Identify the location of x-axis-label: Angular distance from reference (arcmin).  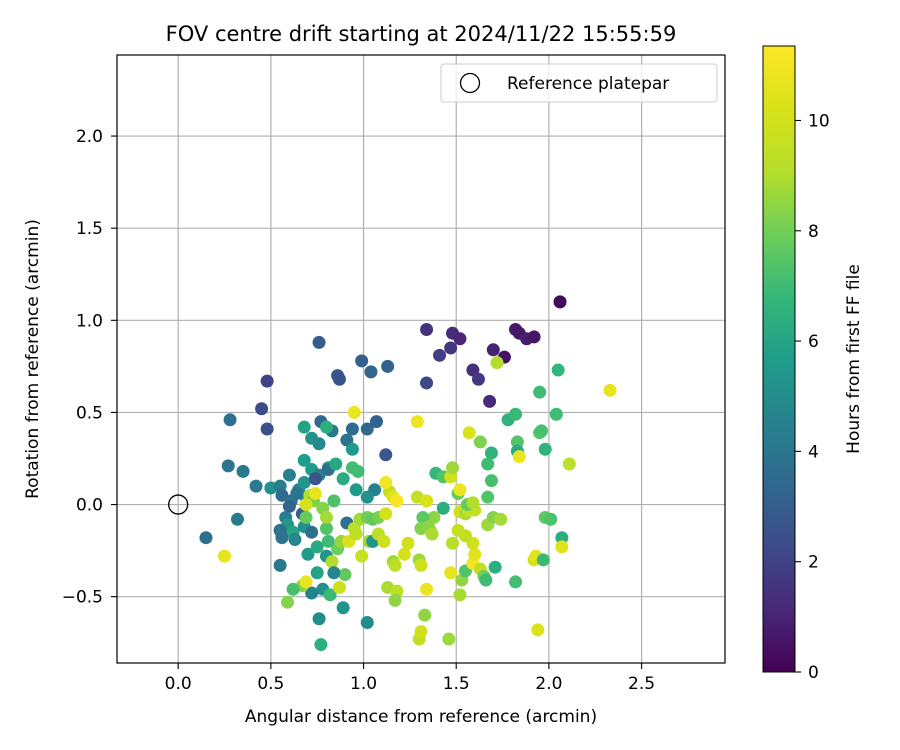
(421, 717).